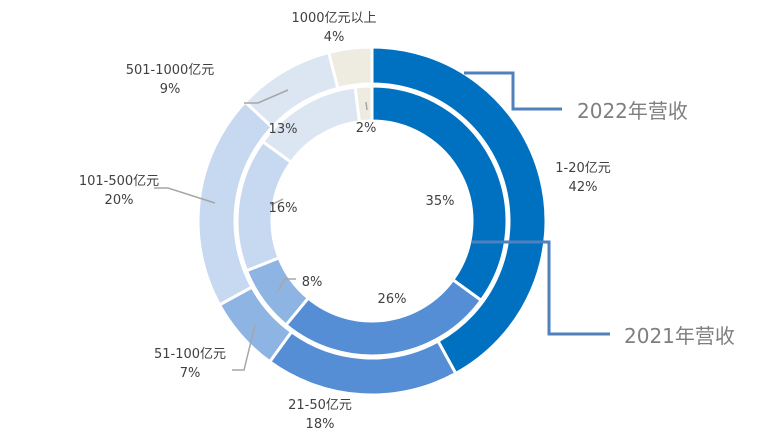  I want to click on outer-value-label-5: 4%, so click(334, 37).